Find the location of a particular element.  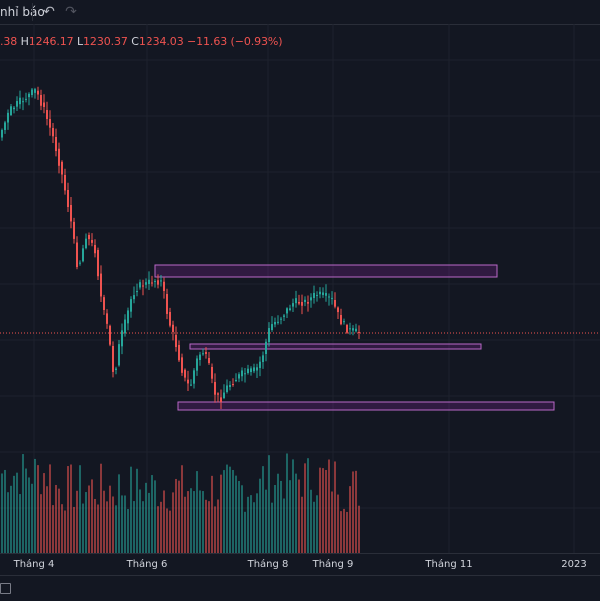

close-value: 1234.03 is located at coordinates (161, 41).